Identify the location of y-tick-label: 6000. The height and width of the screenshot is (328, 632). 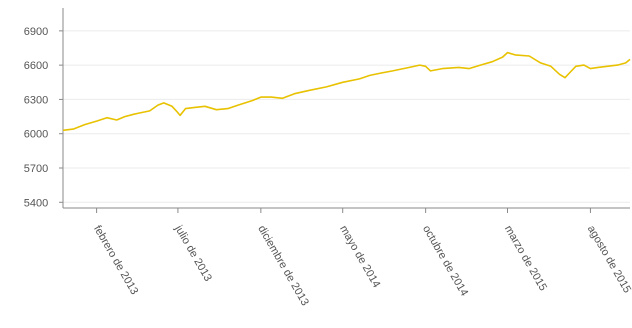
(36, 135).